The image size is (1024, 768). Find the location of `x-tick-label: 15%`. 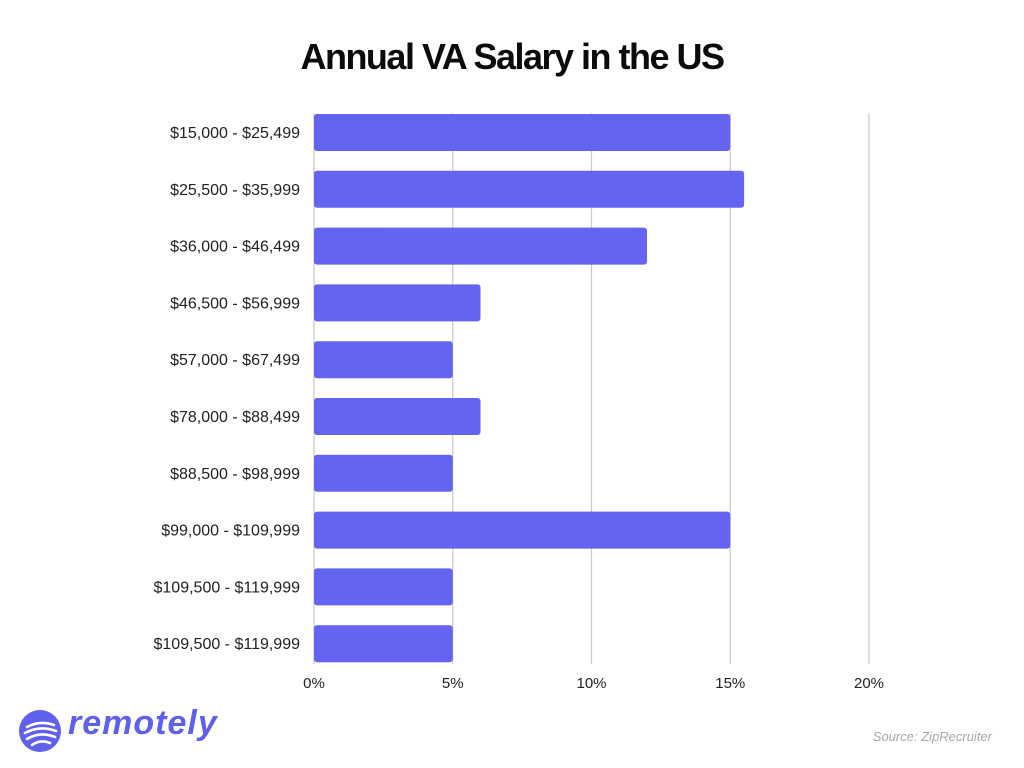

x-tick-label: 15% is located at coordinates (730, 683).